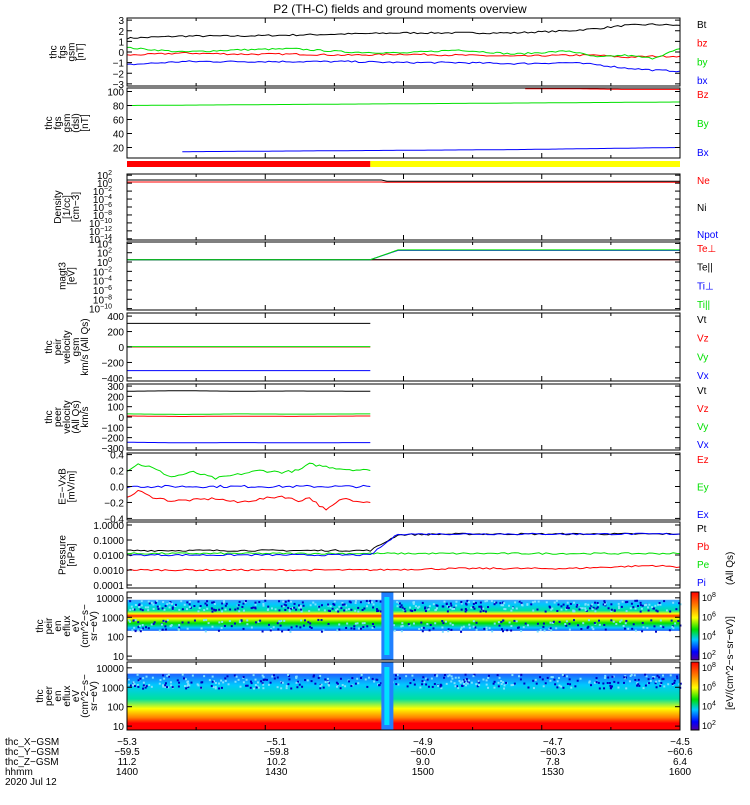 This screenshot has width=750, height=805. What do you see at coordinates (121, 53) in the screenshot?
I see `y-tick-label: 0` at bounding box center [121, 53].